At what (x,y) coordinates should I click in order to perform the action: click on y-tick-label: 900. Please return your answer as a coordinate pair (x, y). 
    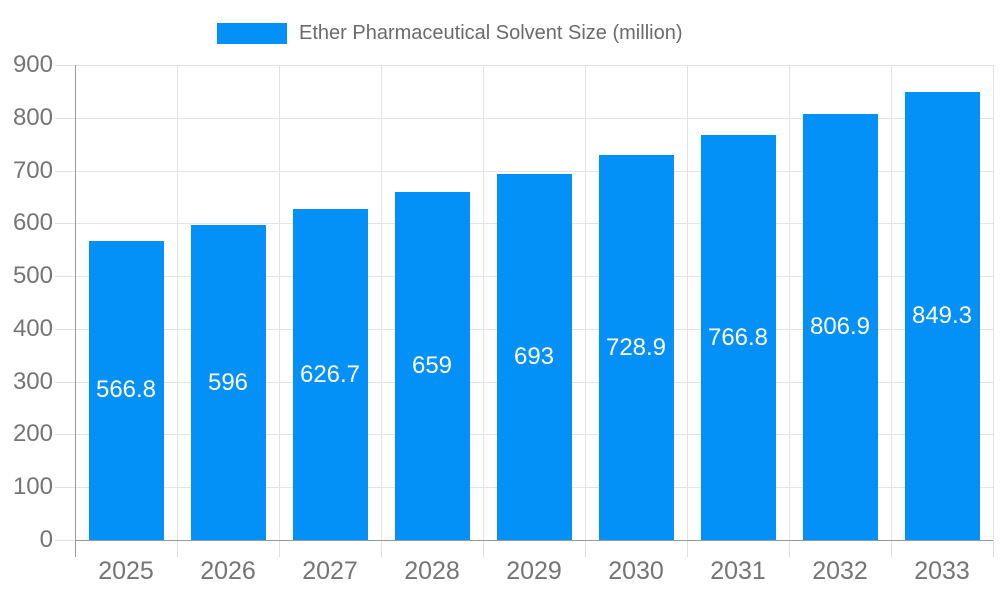
    Looking at the image, I should click on (32, 64).